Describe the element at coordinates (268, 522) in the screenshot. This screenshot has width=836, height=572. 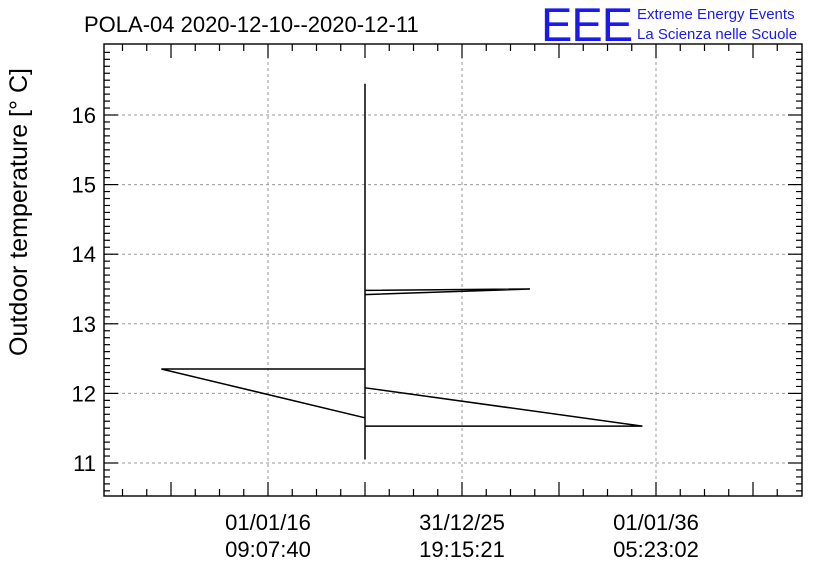
I see `x-tick-date: 01/01/16` at that location.